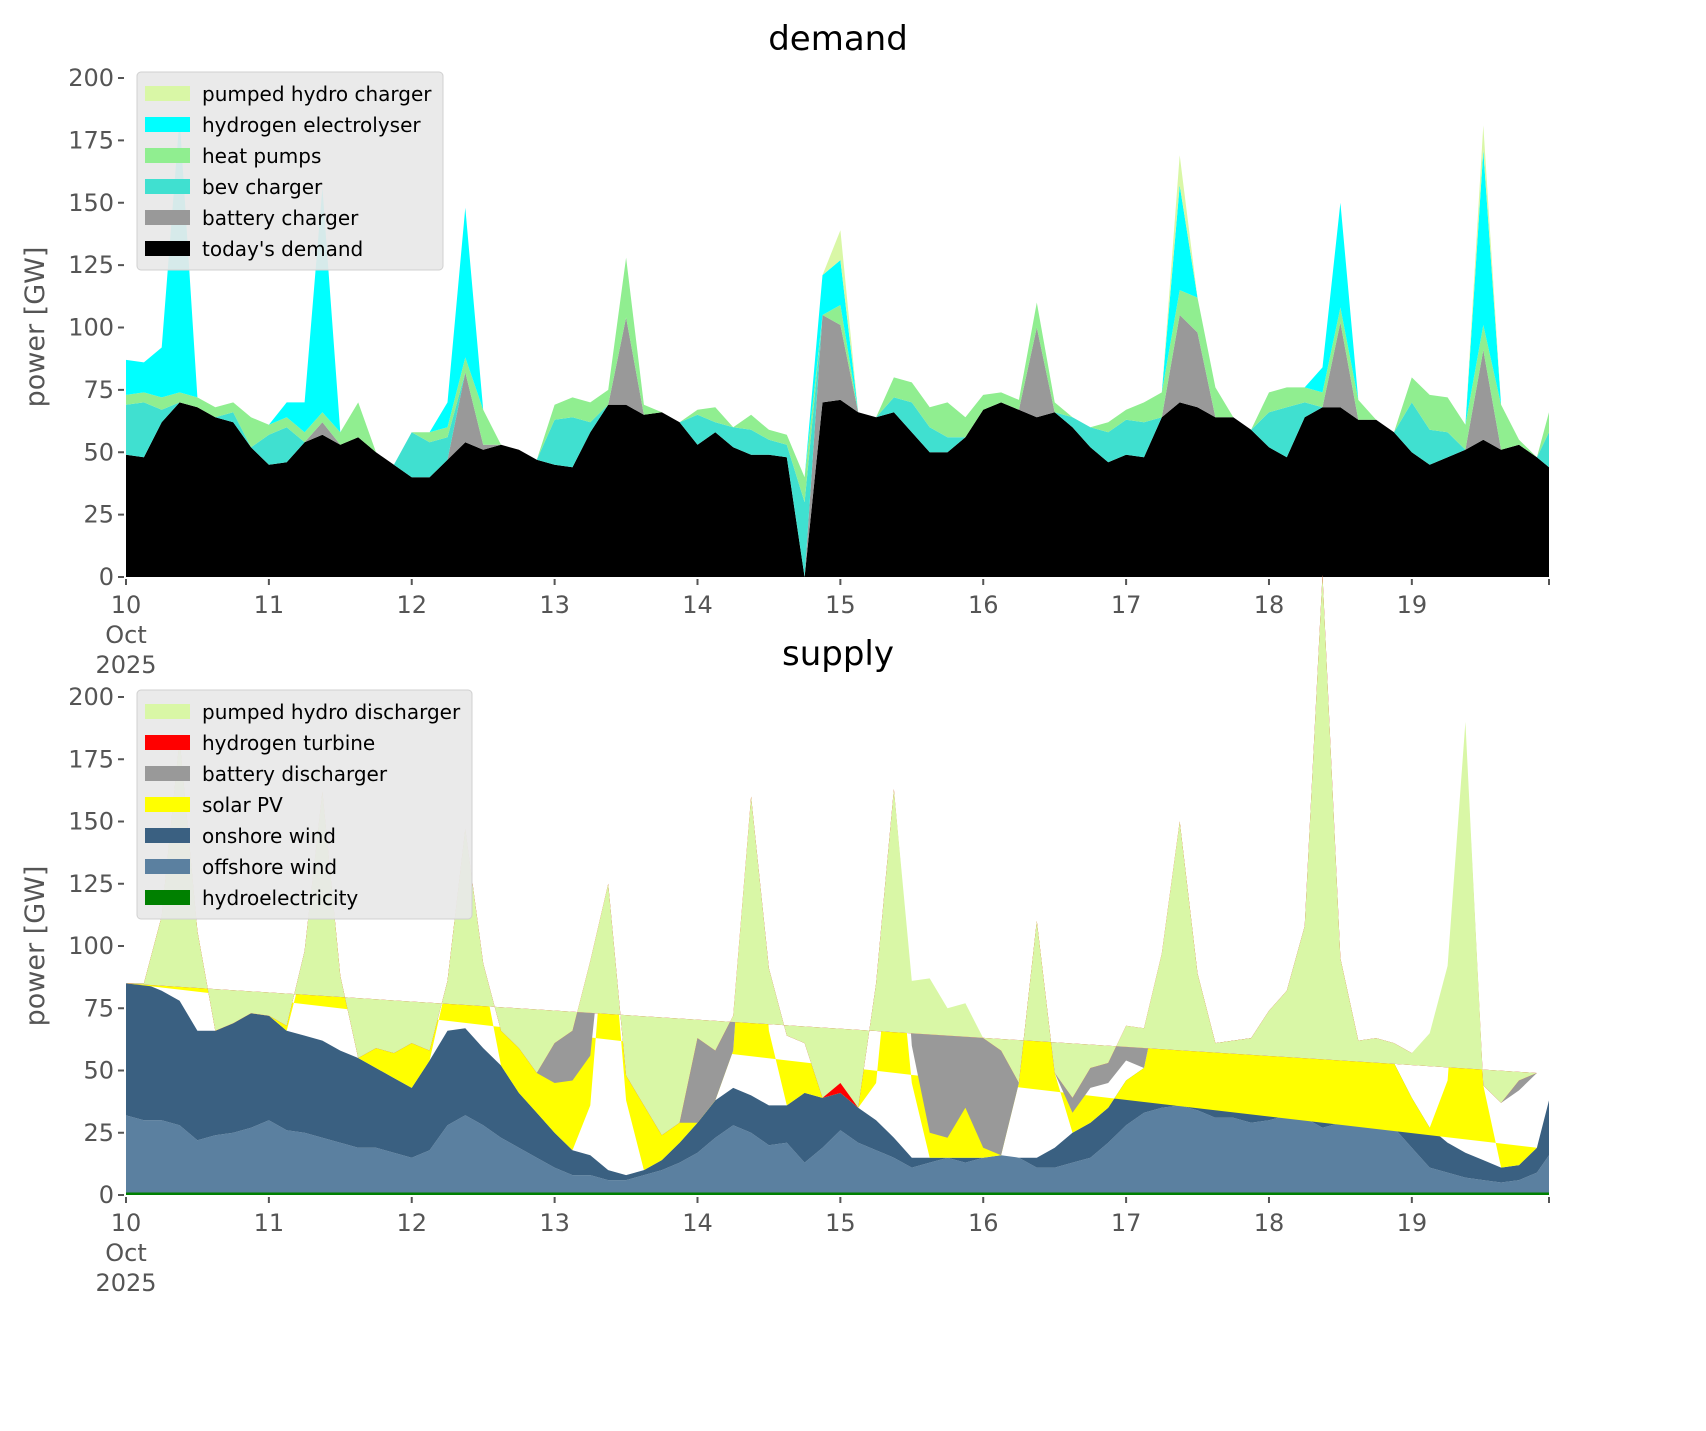 This screenshot has height=1431, width=1706. I want to click on supply-y-axis-label: power [GW], so click(35, 946).